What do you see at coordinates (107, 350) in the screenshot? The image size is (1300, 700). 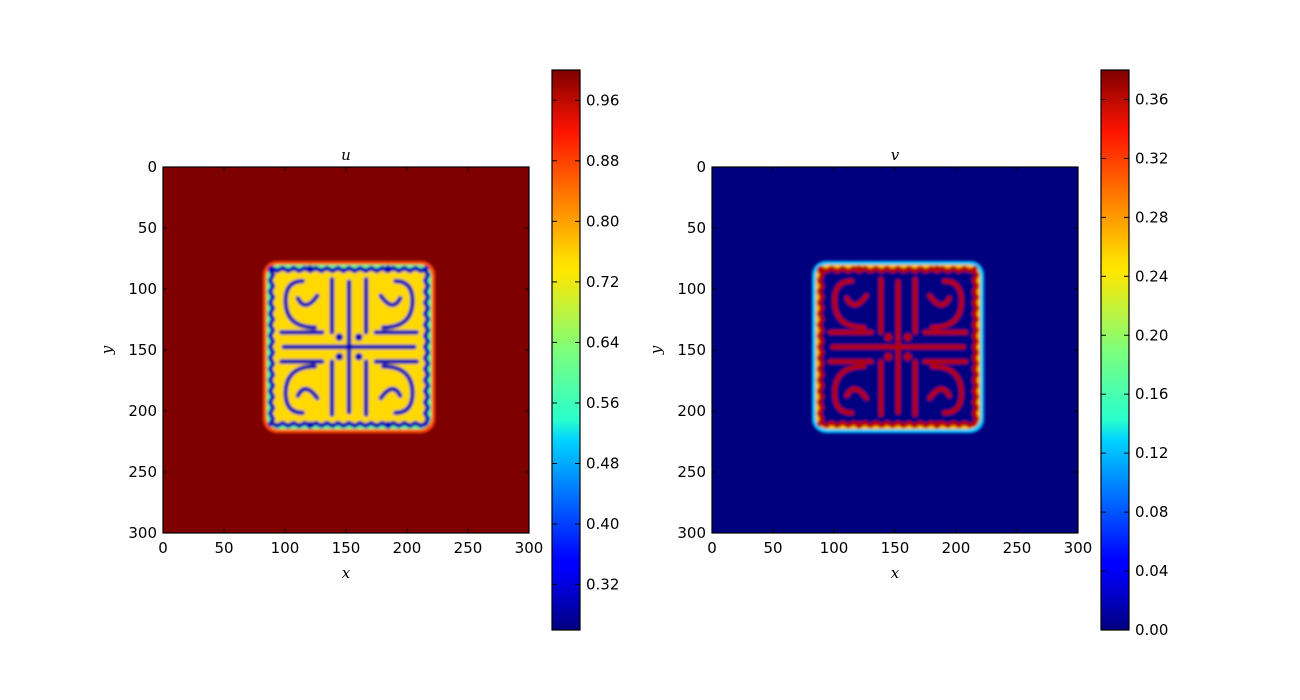 I see `y-axis-label-u: y` at bounding box center [107, 350].